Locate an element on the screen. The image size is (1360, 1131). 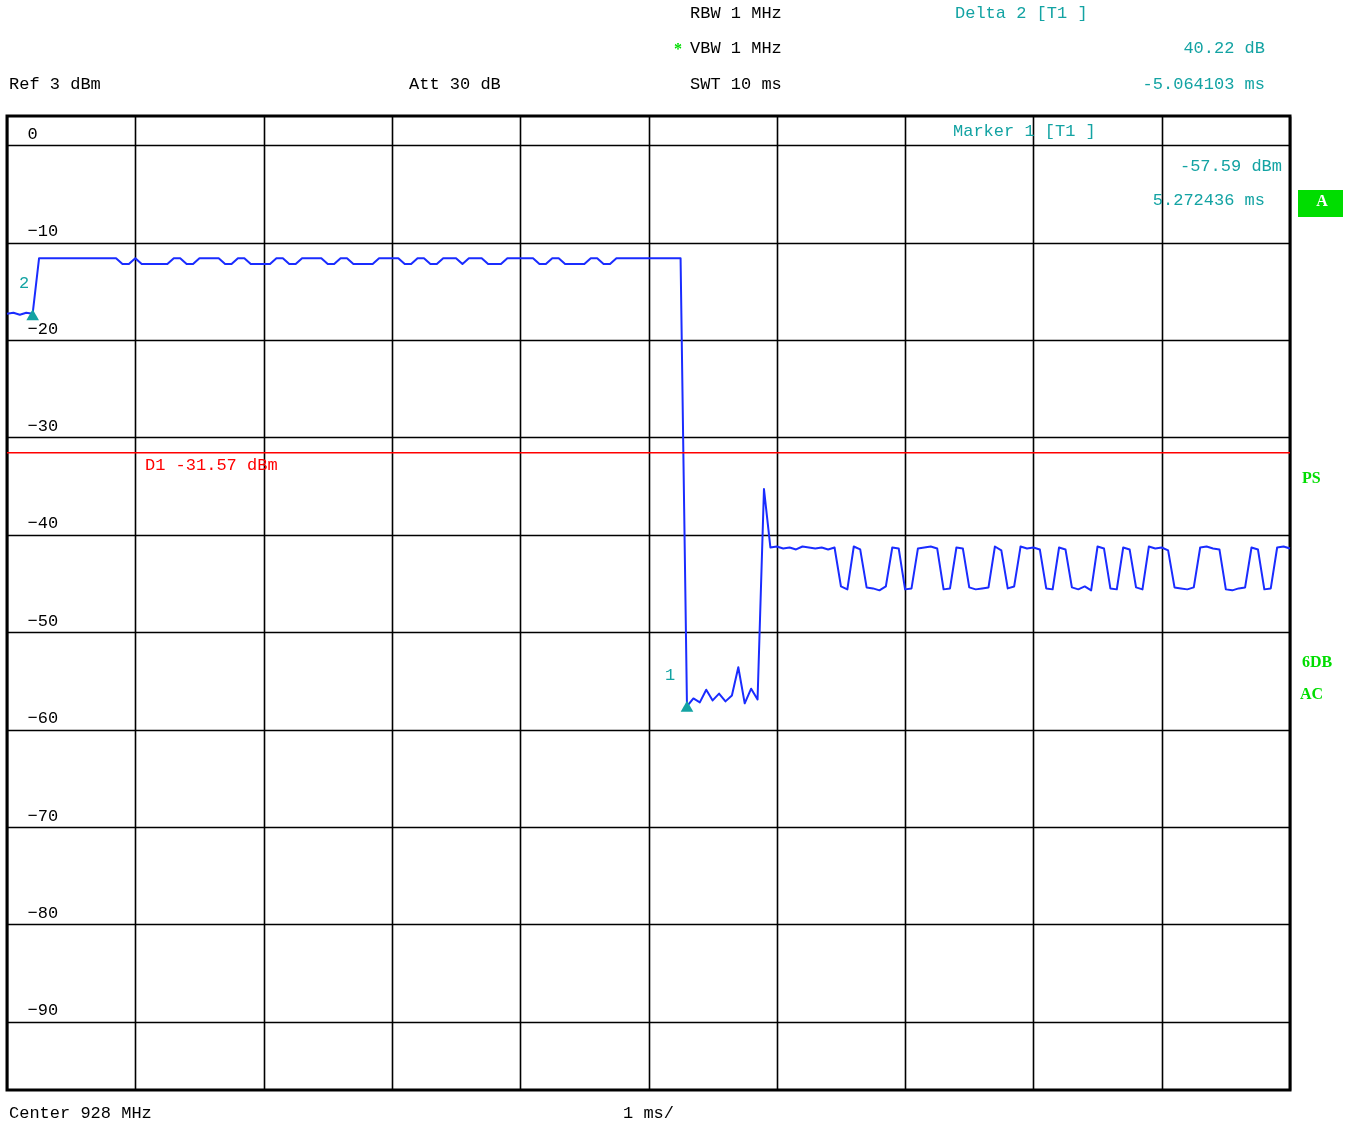
text: 40.22 dB is located at coordinates (1224, 48).